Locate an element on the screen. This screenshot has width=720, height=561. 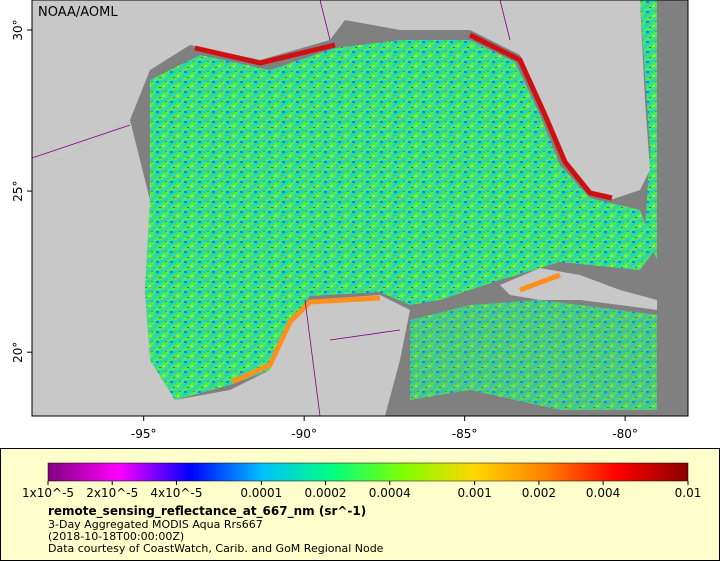
legend-line: 3-Day Aggregated MODIS Aqua Rrs667 is located at coordinates (155, 524).